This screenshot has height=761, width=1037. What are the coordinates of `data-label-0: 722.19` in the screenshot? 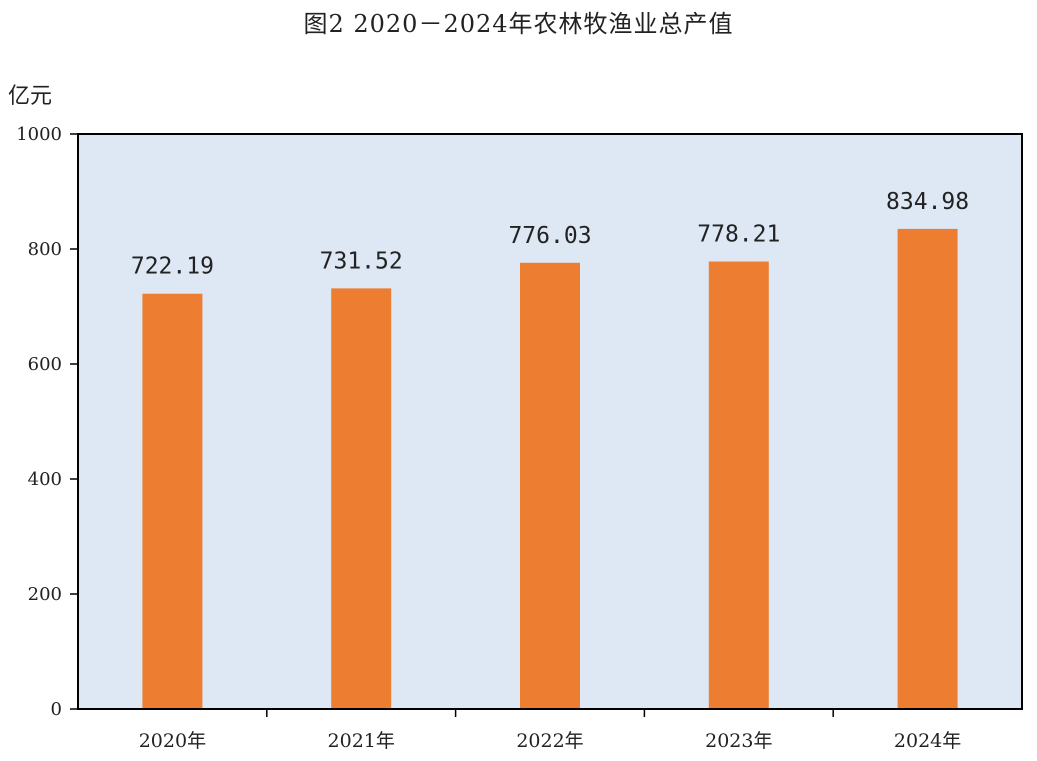 It's located at (172, 267).